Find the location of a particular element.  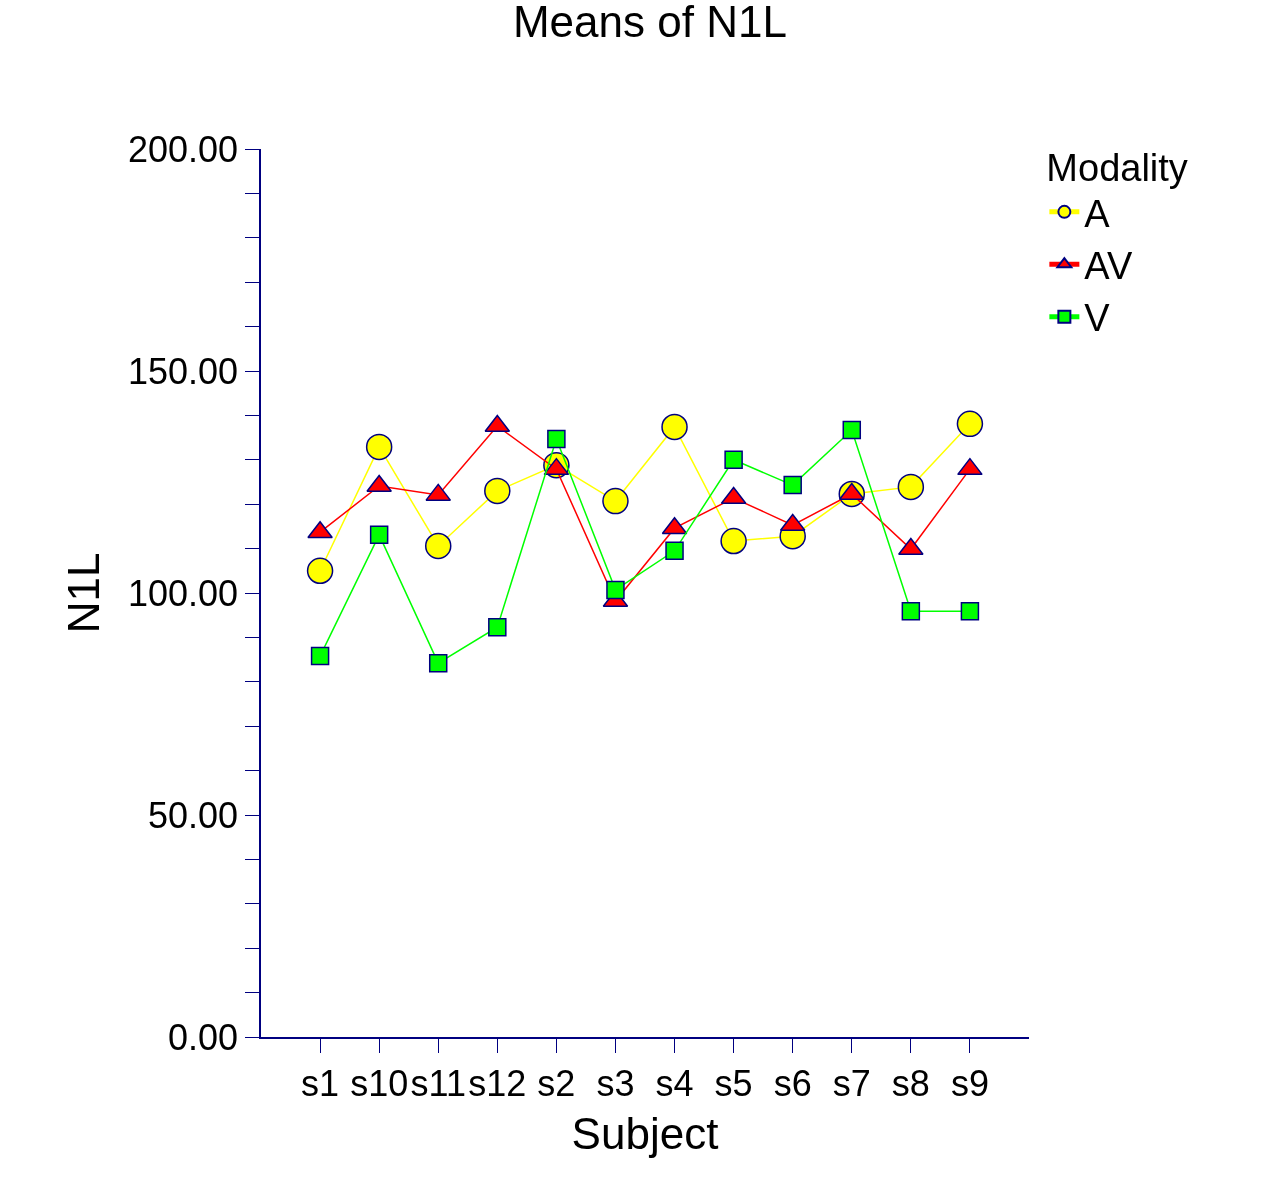

y-tick-label: 0.00 is located at coordinates (203, 1037).